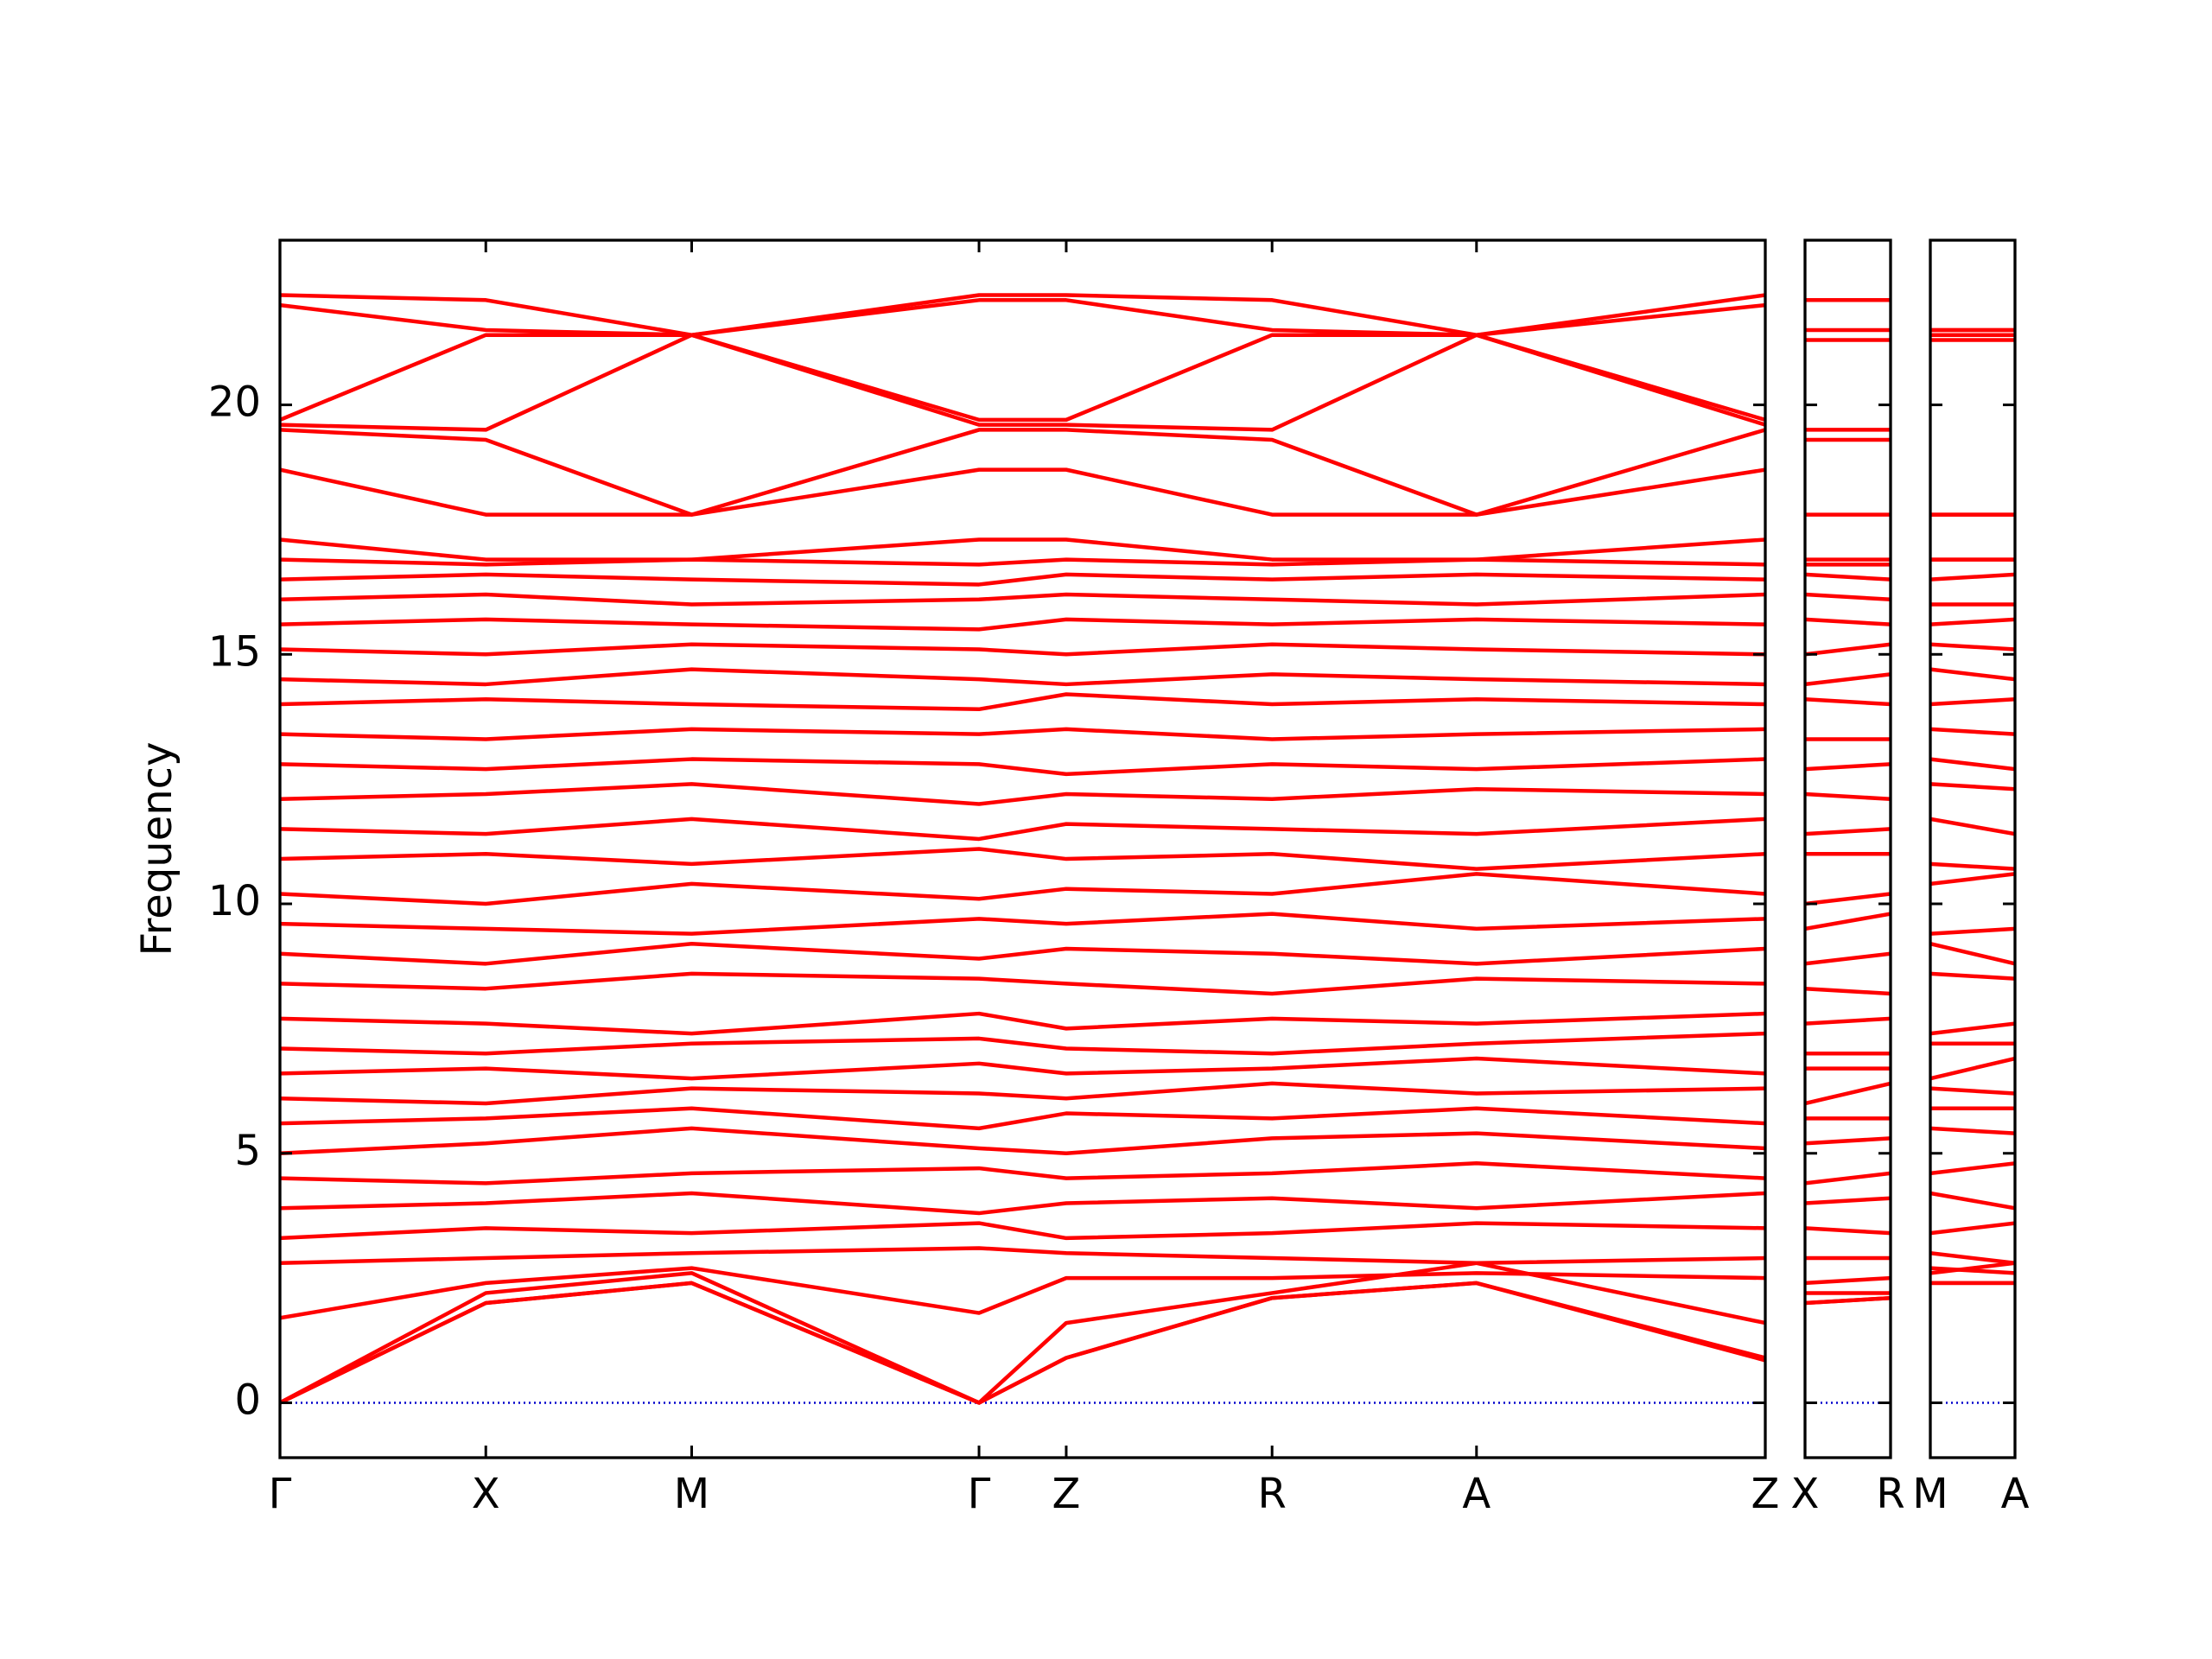  I want to click on y-tick-label: 15, so click(234, 651).